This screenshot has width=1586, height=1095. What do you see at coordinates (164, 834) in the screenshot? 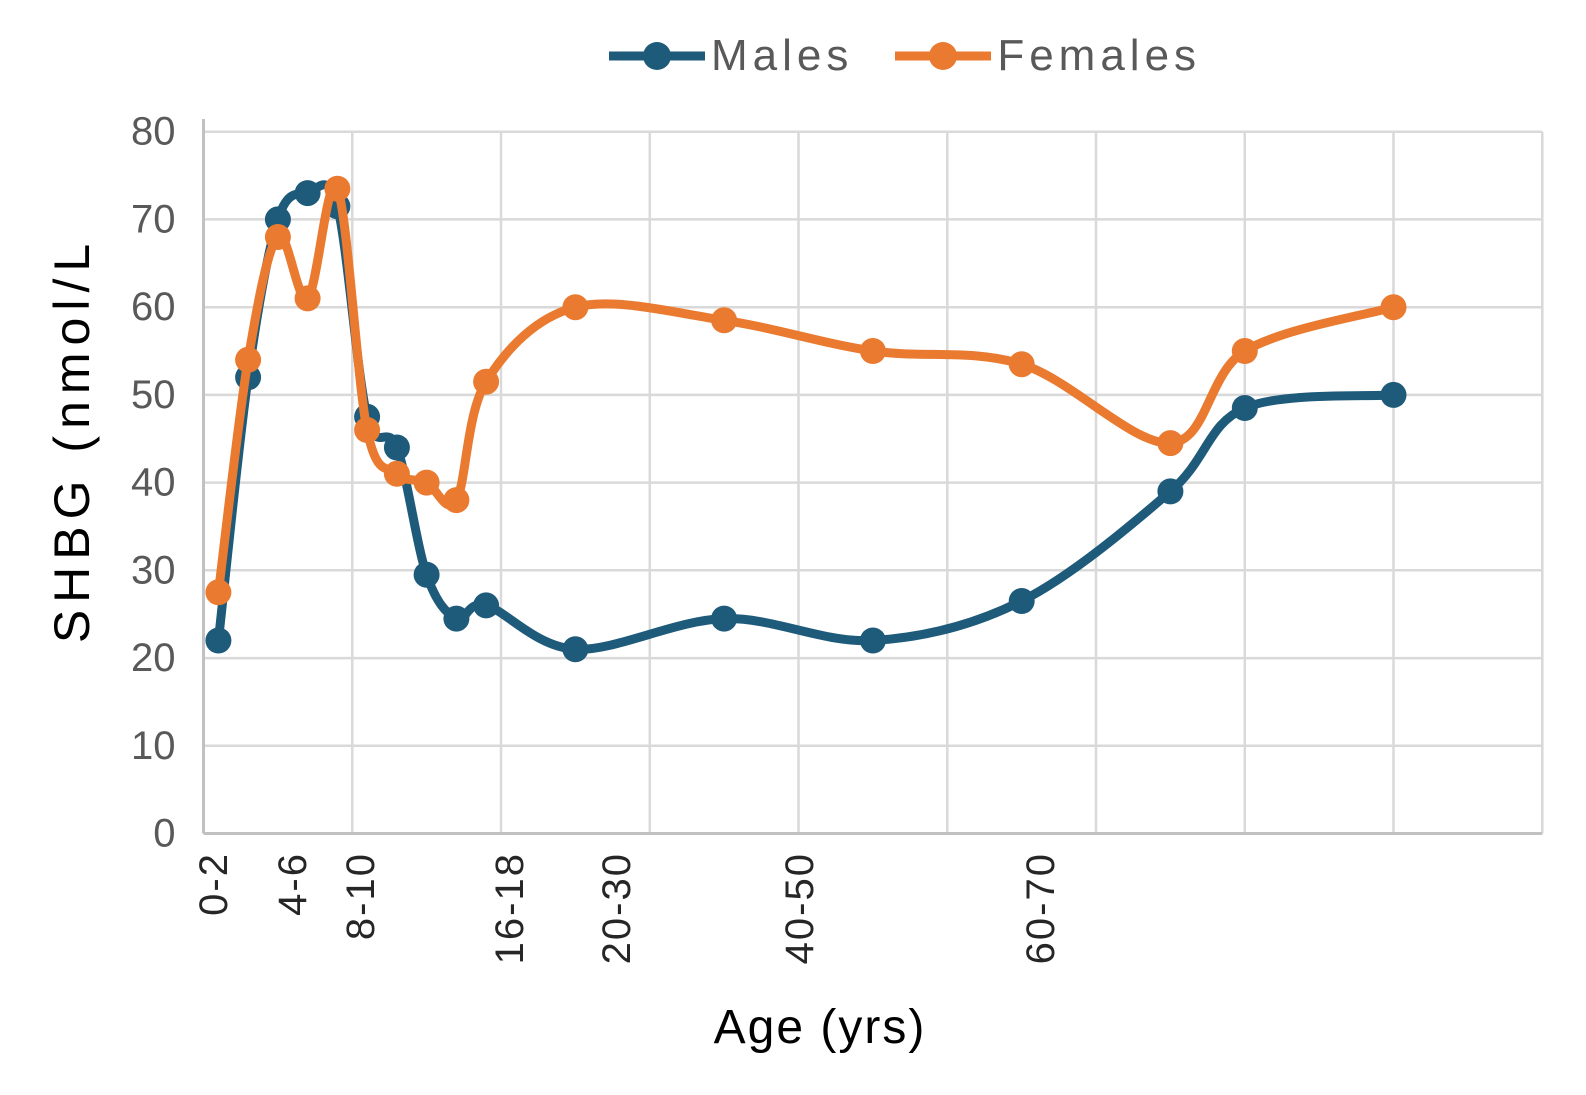
I see `y-tick-label: 0` at bounding box center [164, 834].